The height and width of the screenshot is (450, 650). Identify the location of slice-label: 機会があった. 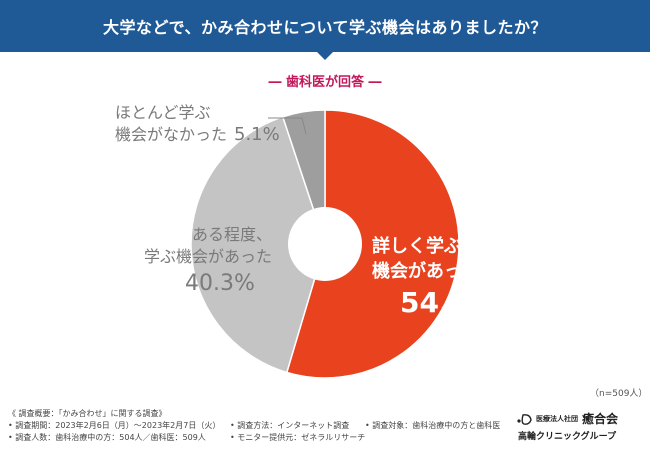
(426, 271).